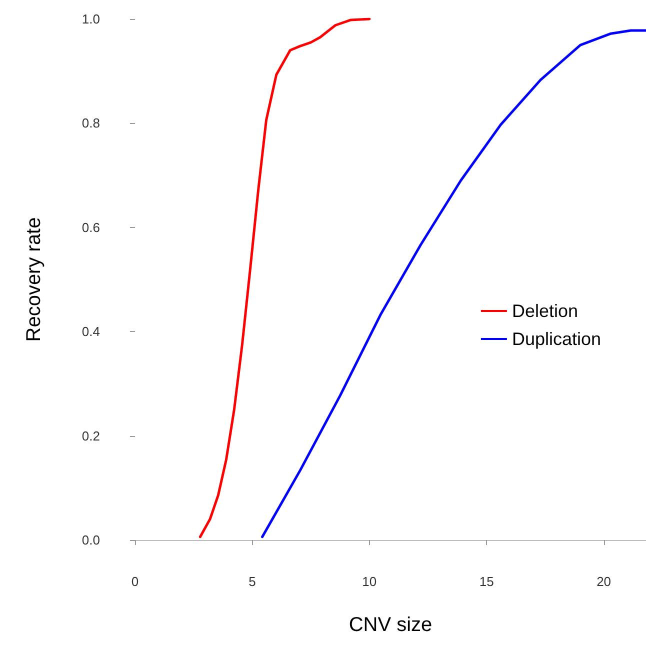 Image resolution: width=646 pixels, height=650 pixels. What do you see at coordinates (135, 581) in the screenshot?
I see `x-tick-label: 0` at bounding box center [135, 581].